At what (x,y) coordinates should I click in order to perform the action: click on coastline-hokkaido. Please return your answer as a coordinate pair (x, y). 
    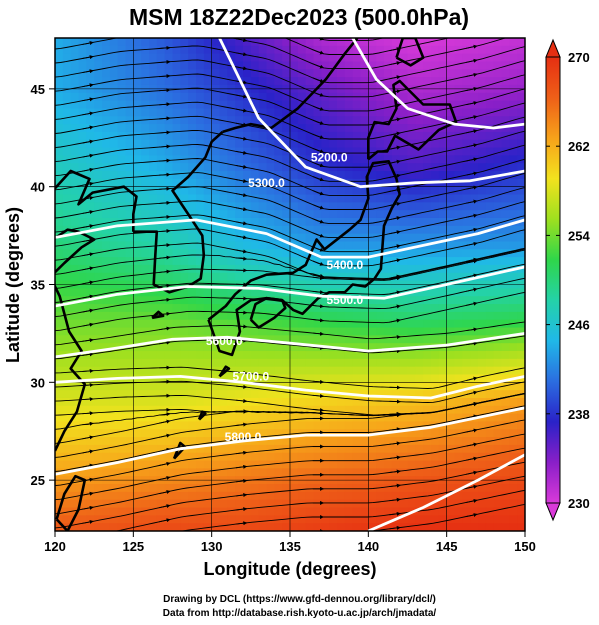
    Looking at the image, I should click on (412, 120).